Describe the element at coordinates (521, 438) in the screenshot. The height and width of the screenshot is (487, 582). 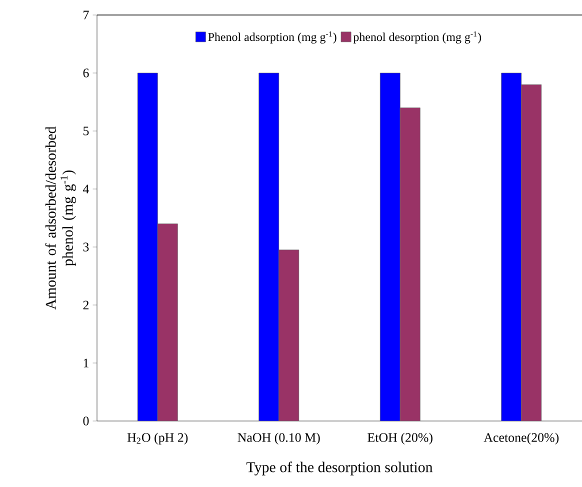
I see `x-tick-label: Acetone(20%)` at that location.